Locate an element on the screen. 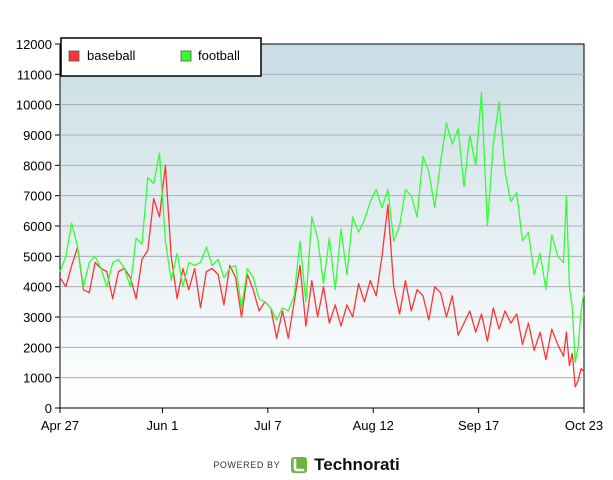  y-tick-label: 9000 is located at coordinates (37, 135).